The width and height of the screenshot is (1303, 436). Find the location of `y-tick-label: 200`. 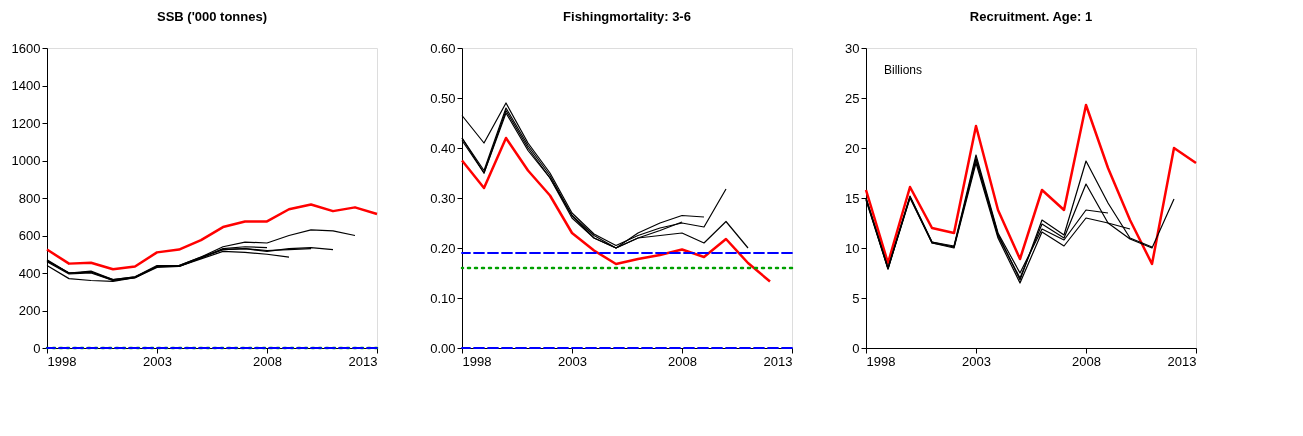

y-tick-label: 200 is located at coordinates (29, 310).